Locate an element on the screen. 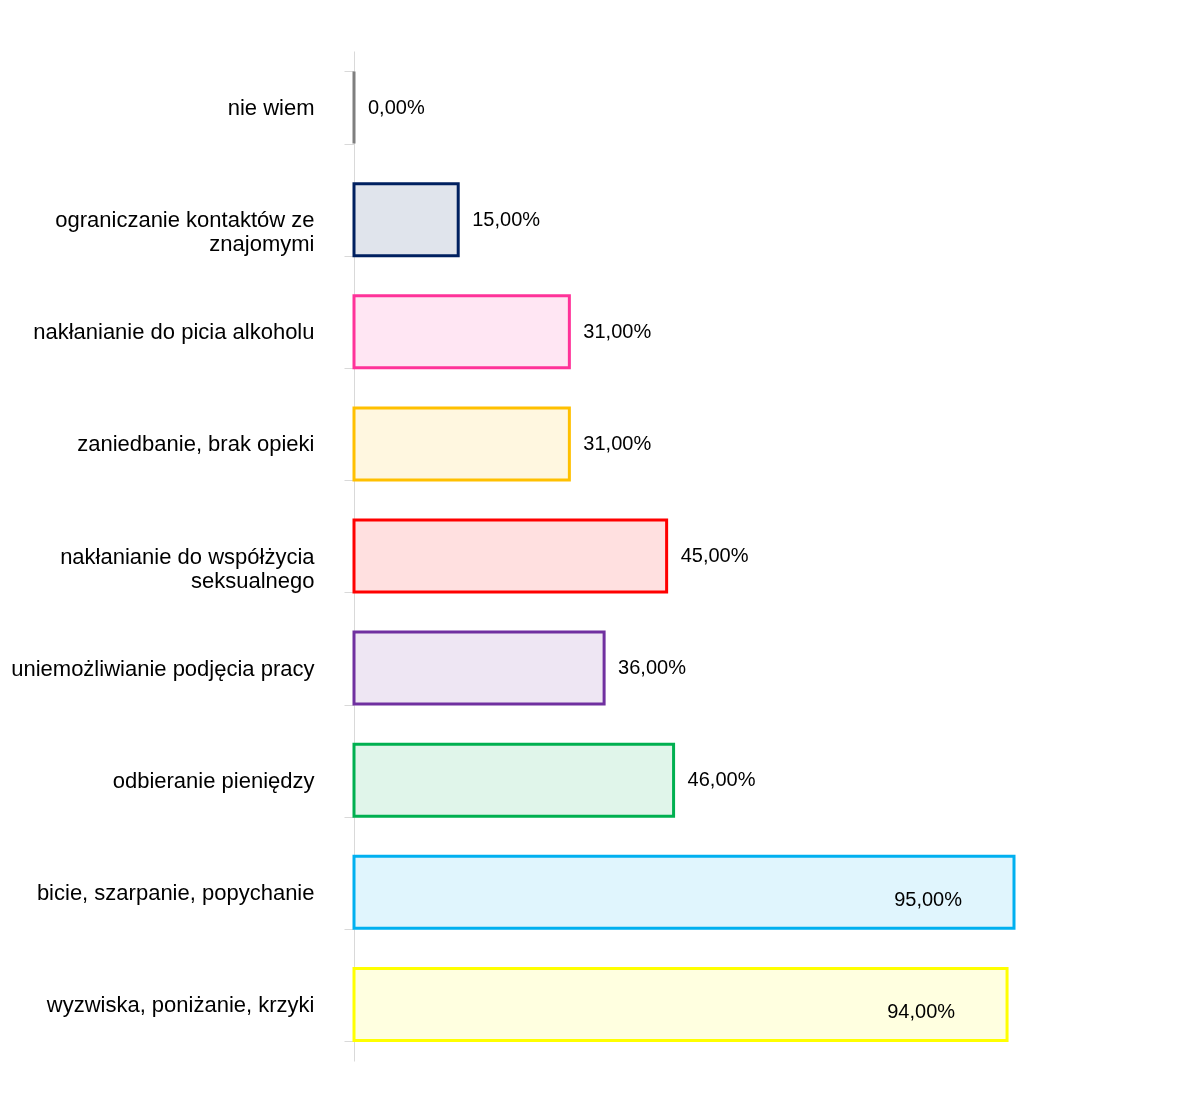  y-tick-label: zaniedbanie, brak opieki is located at coordinates (196, 444).